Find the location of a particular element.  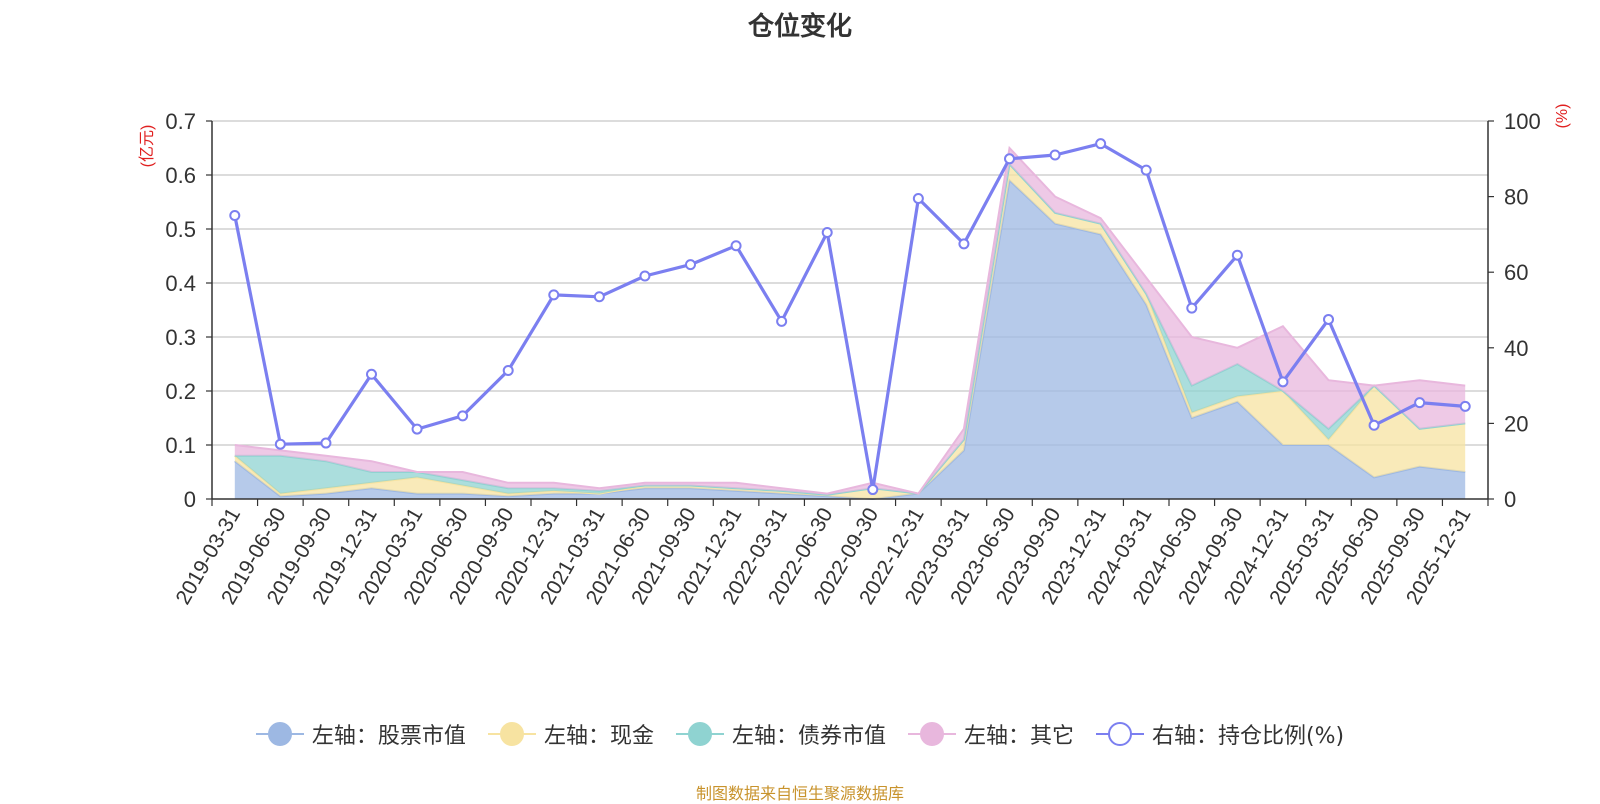

right-tick-label: 0 is located at coordinates (1510, 499).